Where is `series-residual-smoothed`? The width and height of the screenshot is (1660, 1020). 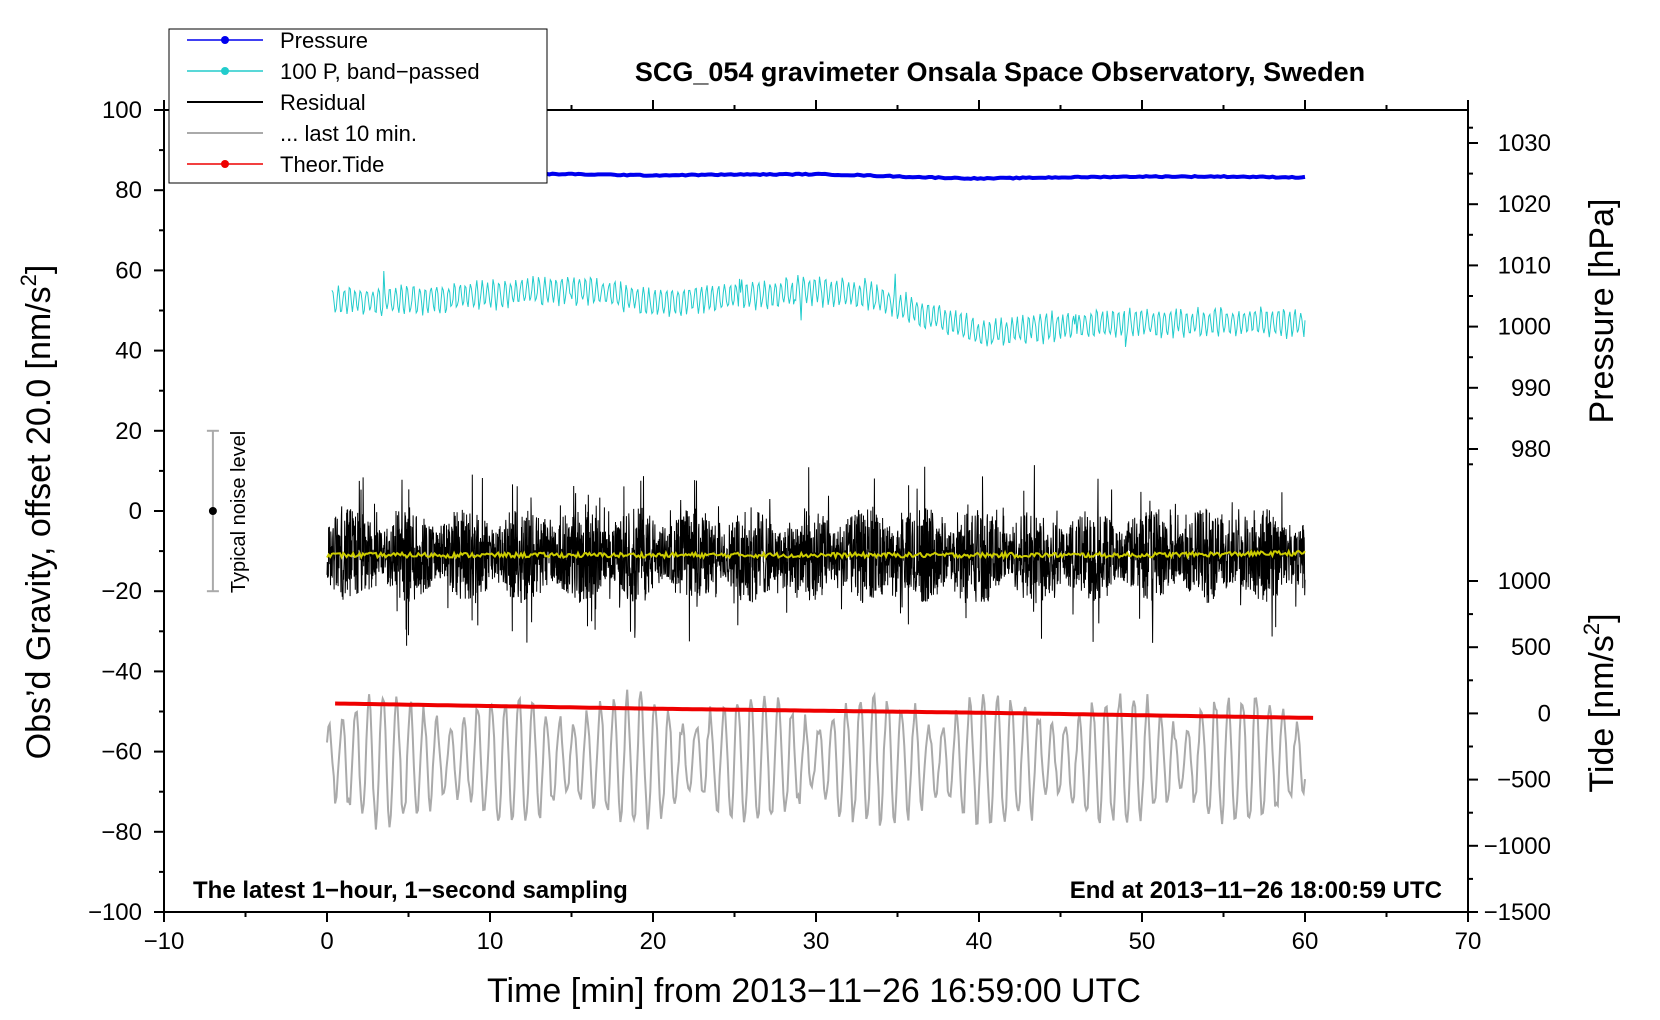 series-residual-smoothed is located at coordinates (816, 554).